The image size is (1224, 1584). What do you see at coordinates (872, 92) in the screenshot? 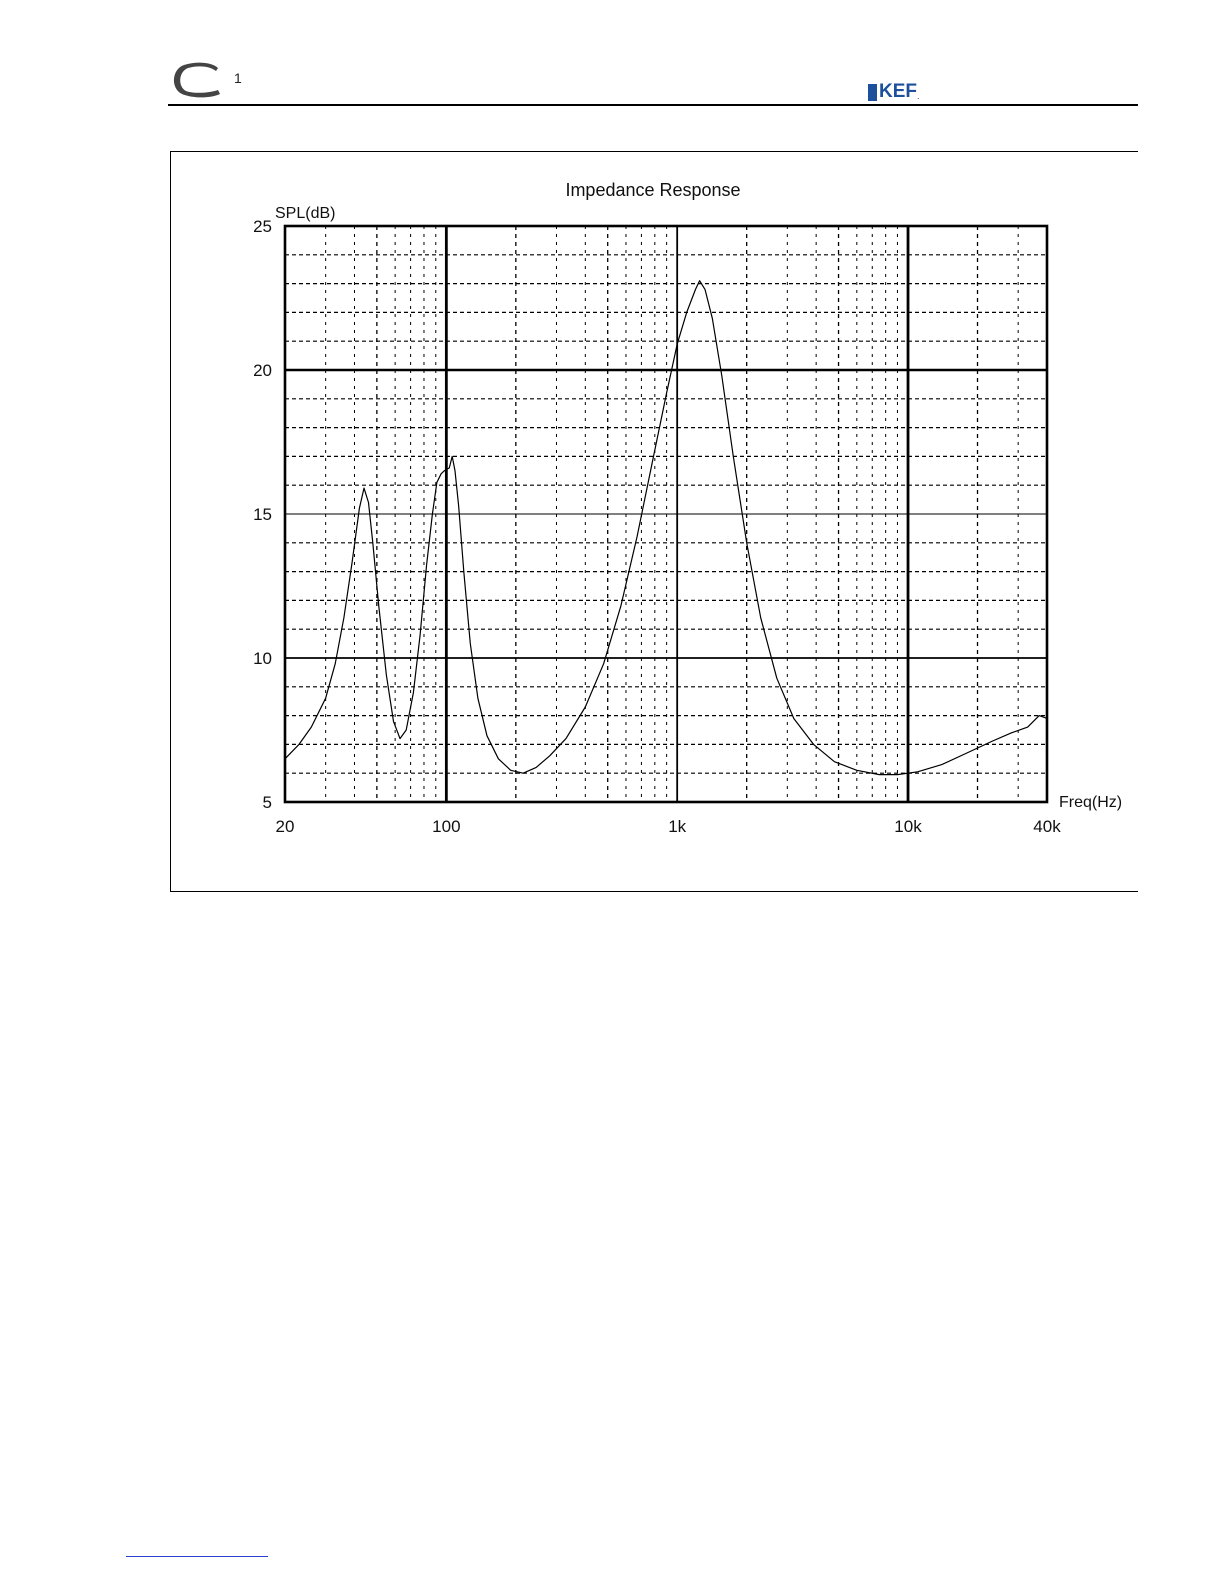
I see `kef-mark-icon` at bounding box center [872, 92].